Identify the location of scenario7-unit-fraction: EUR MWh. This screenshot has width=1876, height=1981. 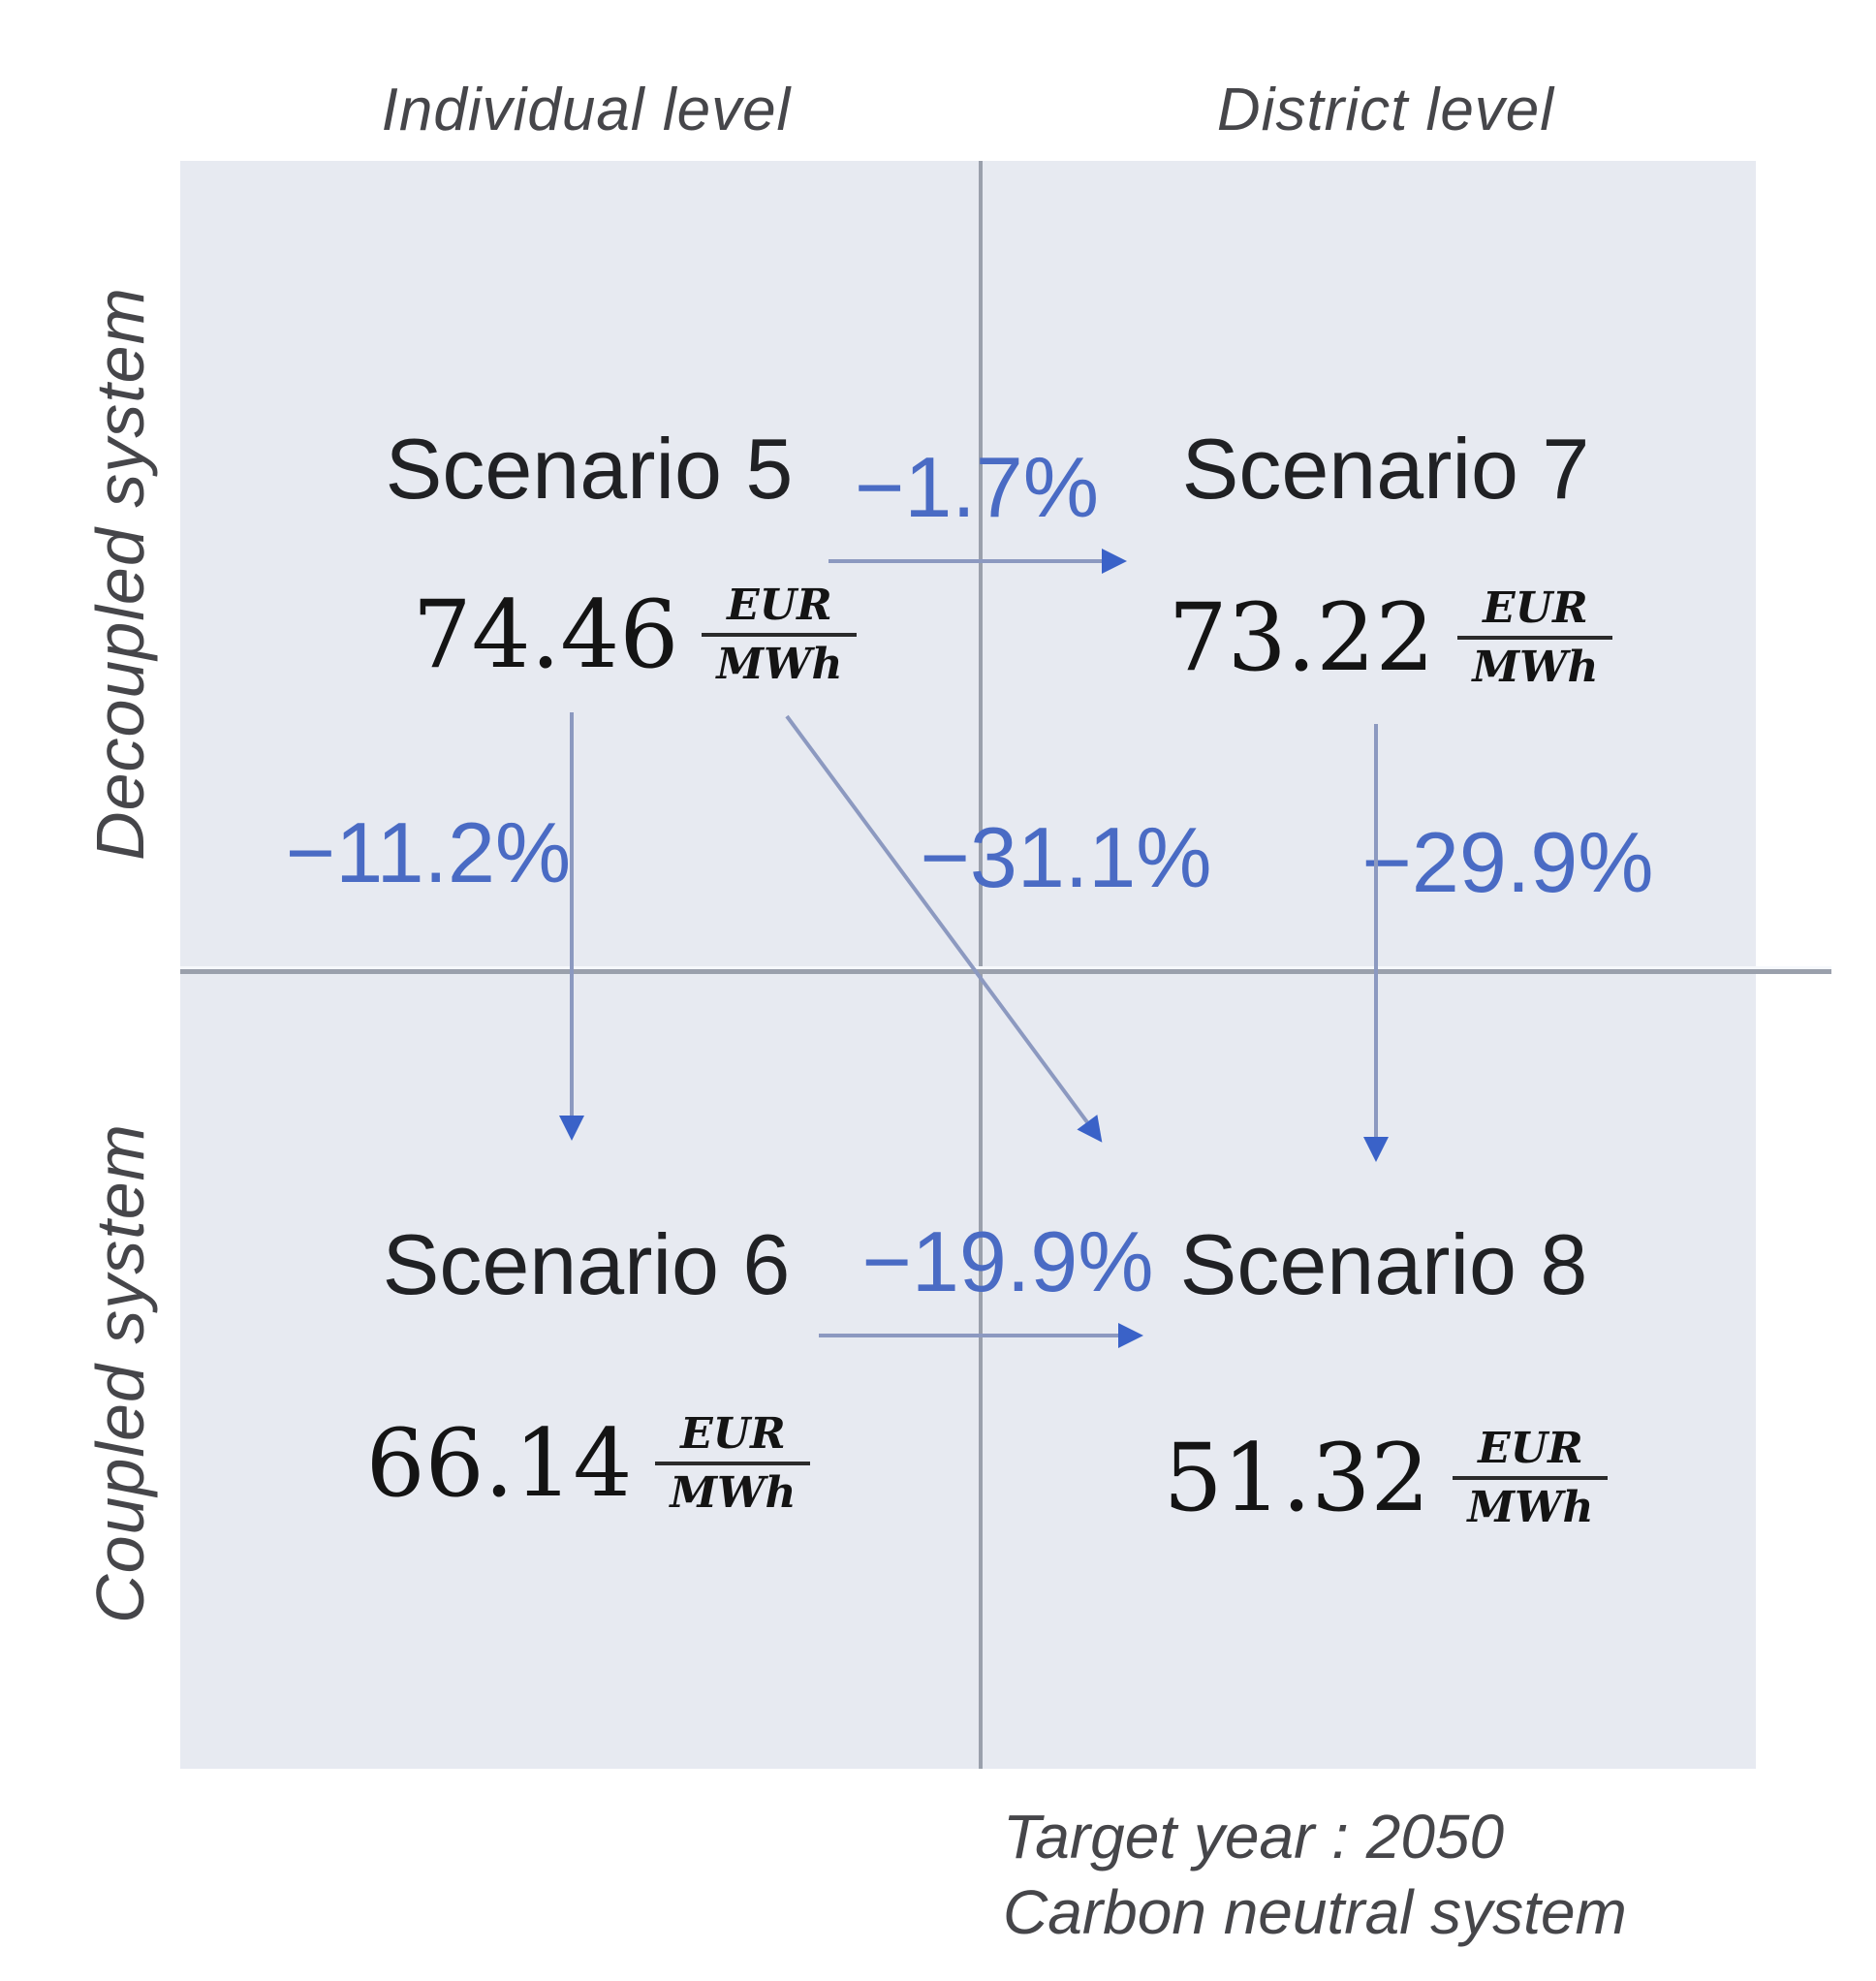
(1535, 637).